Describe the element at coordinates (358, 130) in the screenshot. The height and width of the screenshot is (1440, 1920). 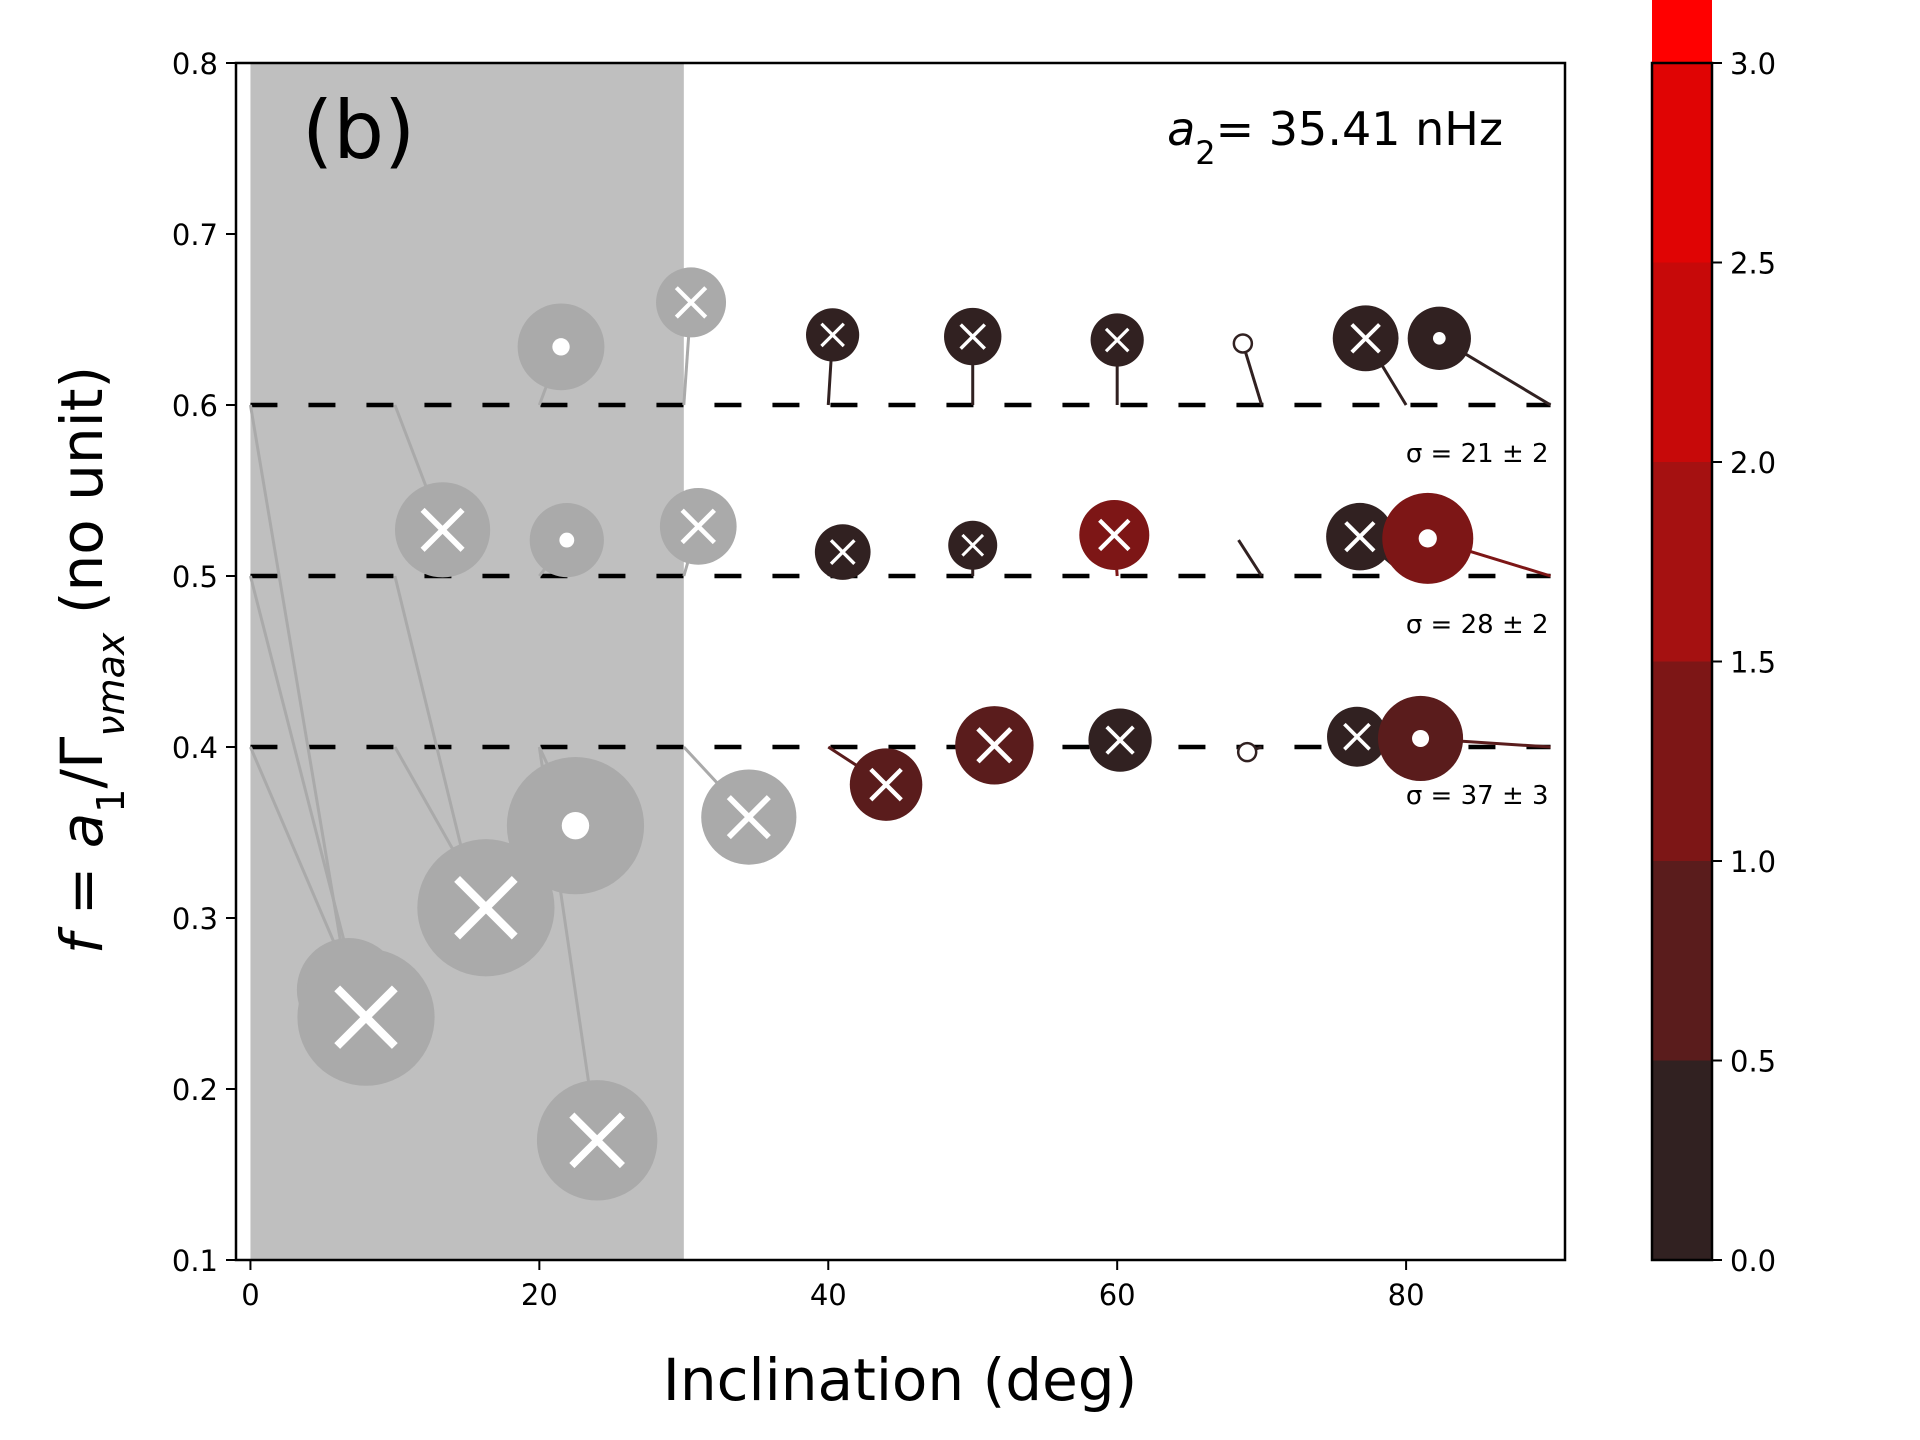
I see `panel-label: (b)` at that location.